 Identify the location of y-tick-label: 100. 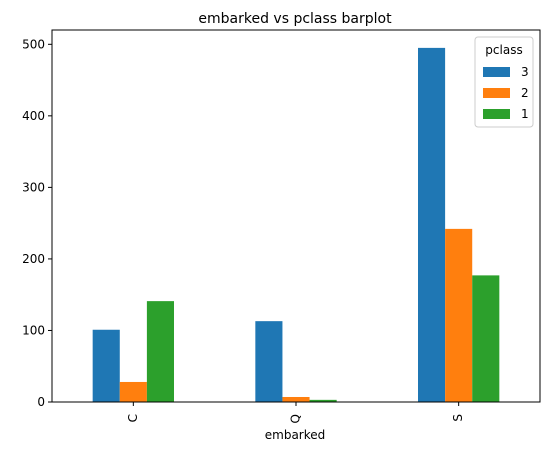
(33, 330).